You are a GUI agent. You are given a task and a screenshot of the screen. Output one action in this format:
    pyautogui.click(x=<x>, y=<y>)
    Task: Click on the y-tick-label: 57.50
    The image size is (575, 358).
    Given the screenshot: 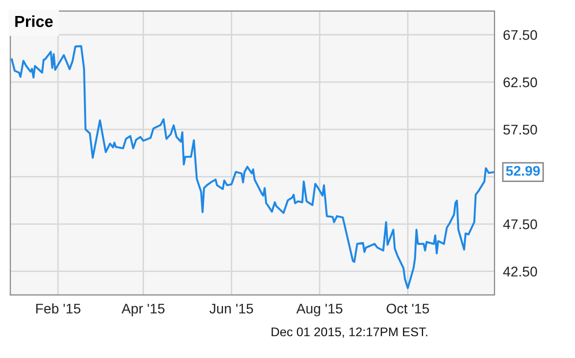 What is the action you would take?
    pyautogui.click(x=520, y=129)
    